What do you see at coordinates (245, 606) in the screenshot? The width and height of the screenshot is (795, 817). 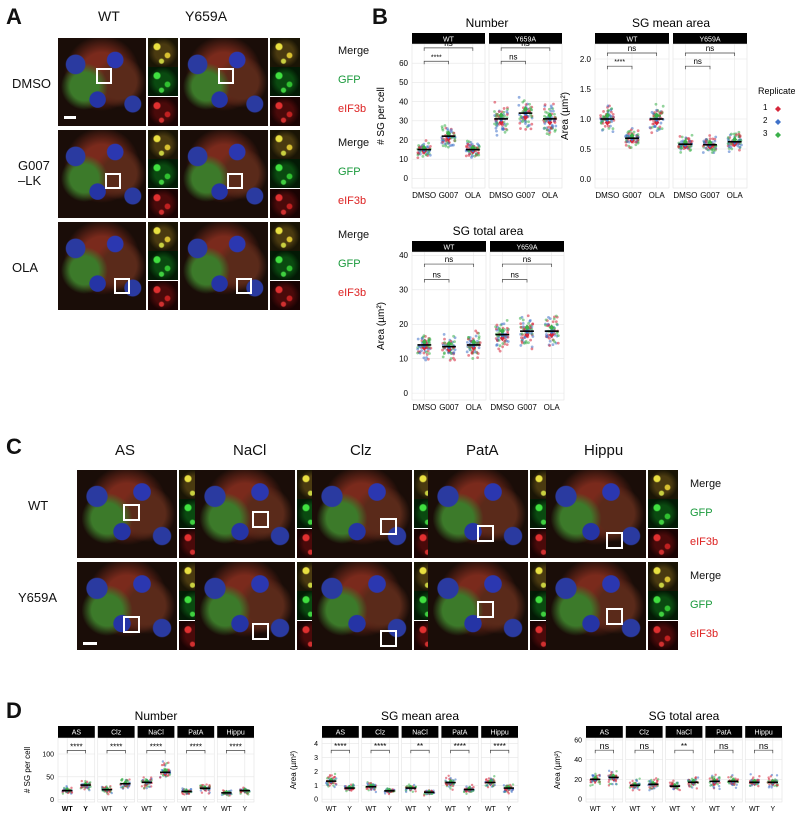 I see `micrograph-nacl-y659a` at bounding box center [245, 606].